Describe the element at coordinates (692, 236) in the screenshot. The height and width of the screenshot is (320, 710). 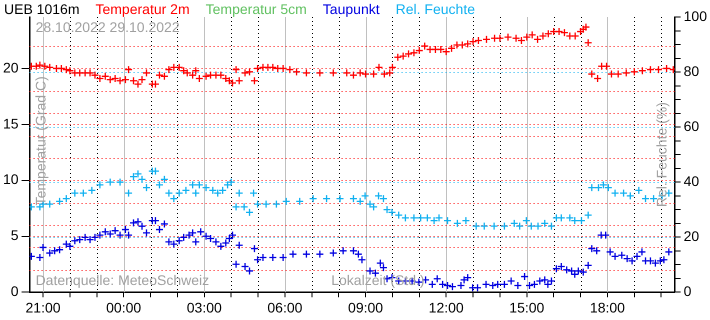
I see `y2-tick-label: 20` at that location.